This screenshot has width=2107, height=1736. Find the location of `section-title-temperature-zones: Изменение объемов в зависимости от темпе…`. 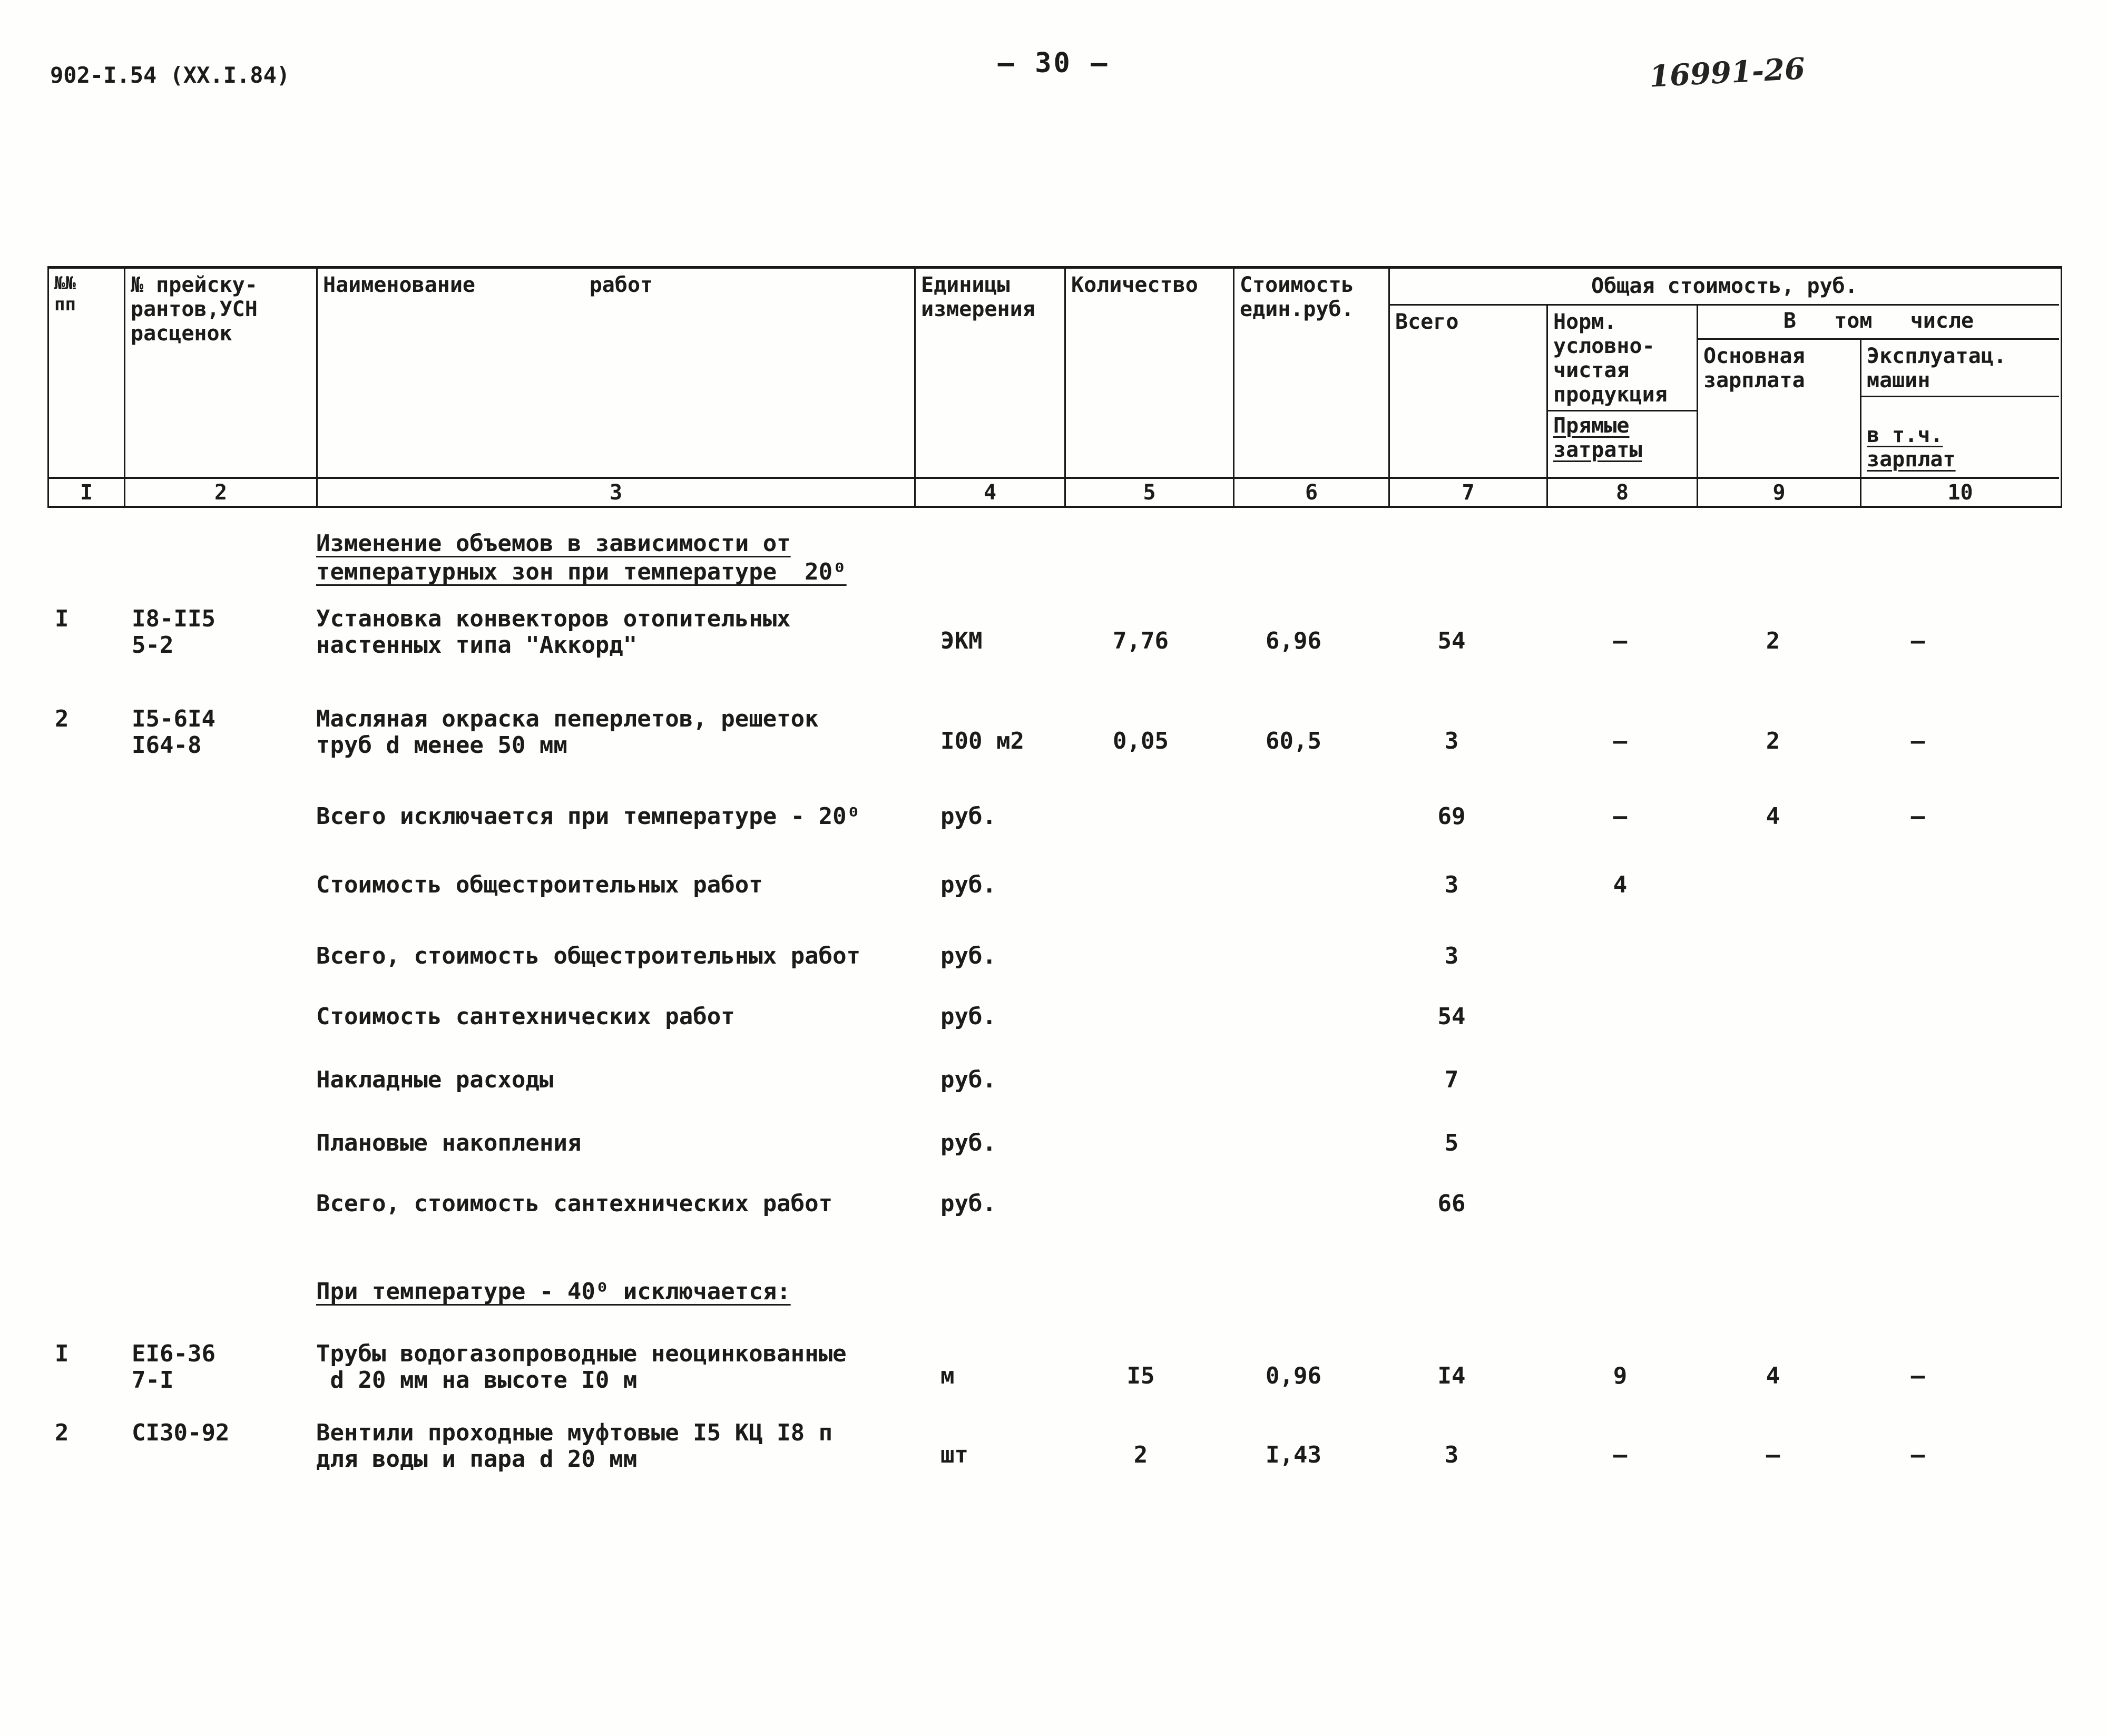

section-title-temperature-zones: Изменение объемов в зависимости от темпе… is located at coordinates (581, 557).